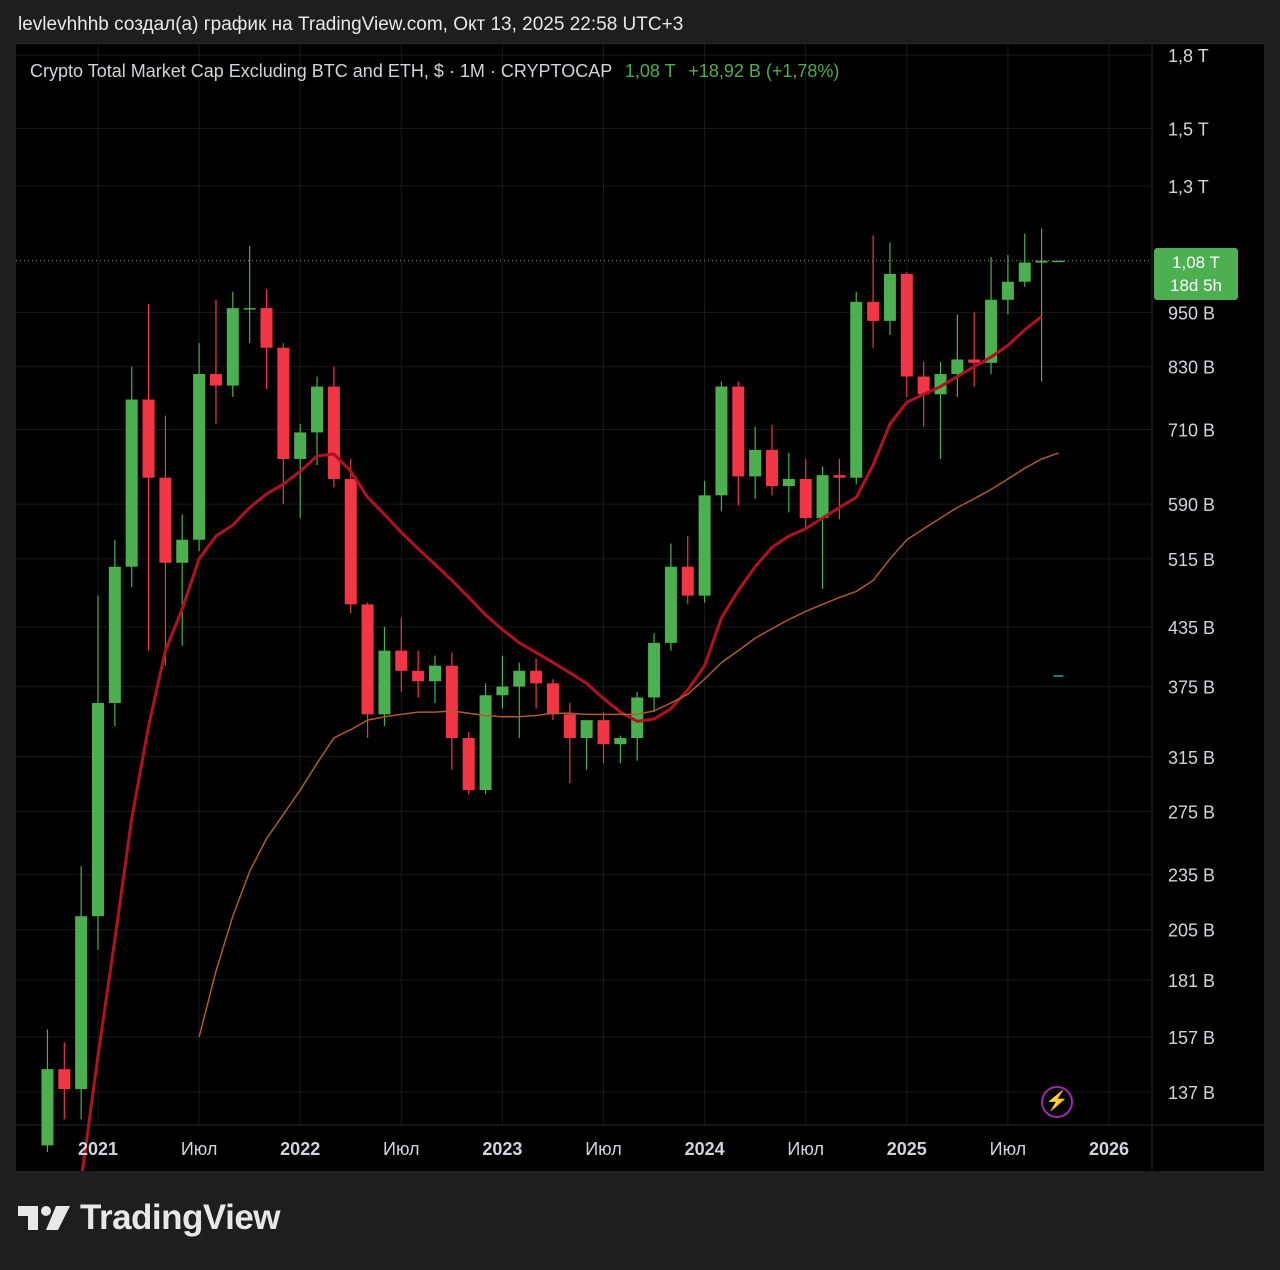 The image size is (1280, 1270). Describe the element at coordinates (502, 1149) in the screenshot. I see `x-tick-label: 2023` at that location.